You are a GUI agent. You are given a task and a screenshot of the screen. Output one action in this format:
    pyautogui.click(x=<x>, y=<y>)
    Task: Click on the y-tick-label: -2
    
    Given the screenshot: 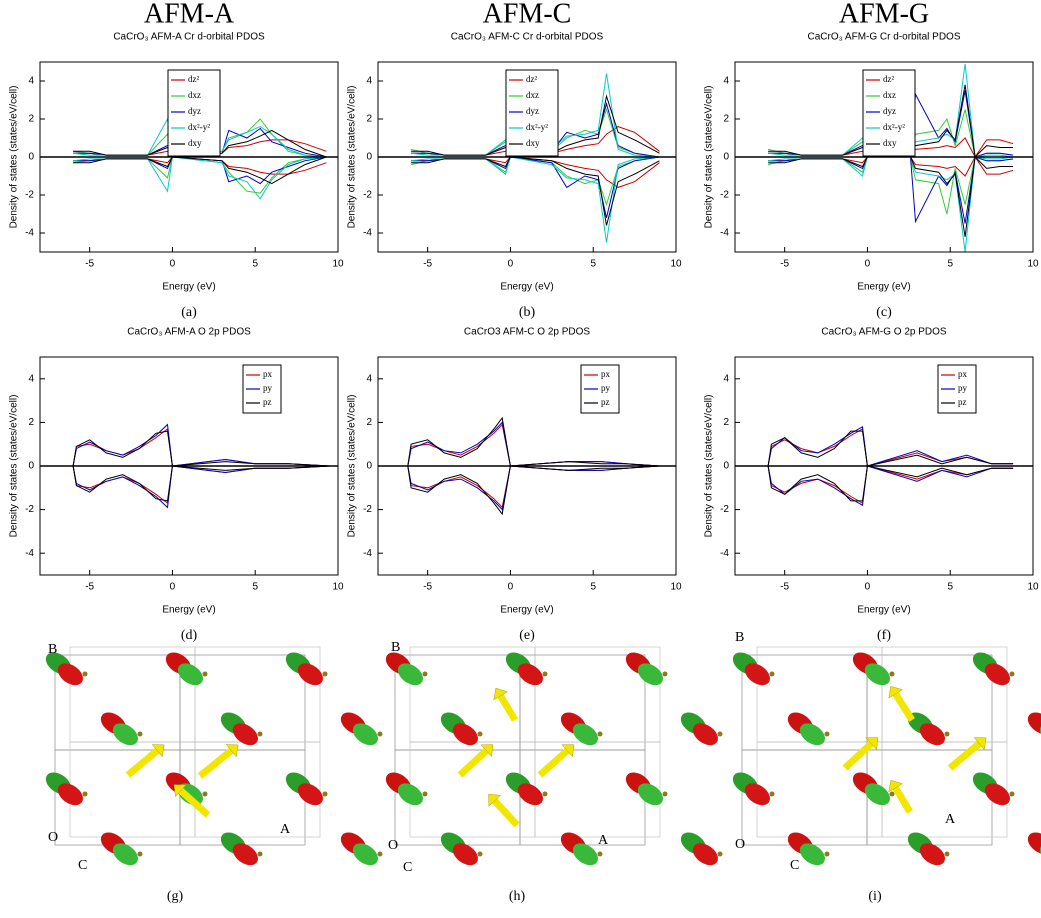 What is the action you would take?
    pyautogui.click(x=29, y=195)
    